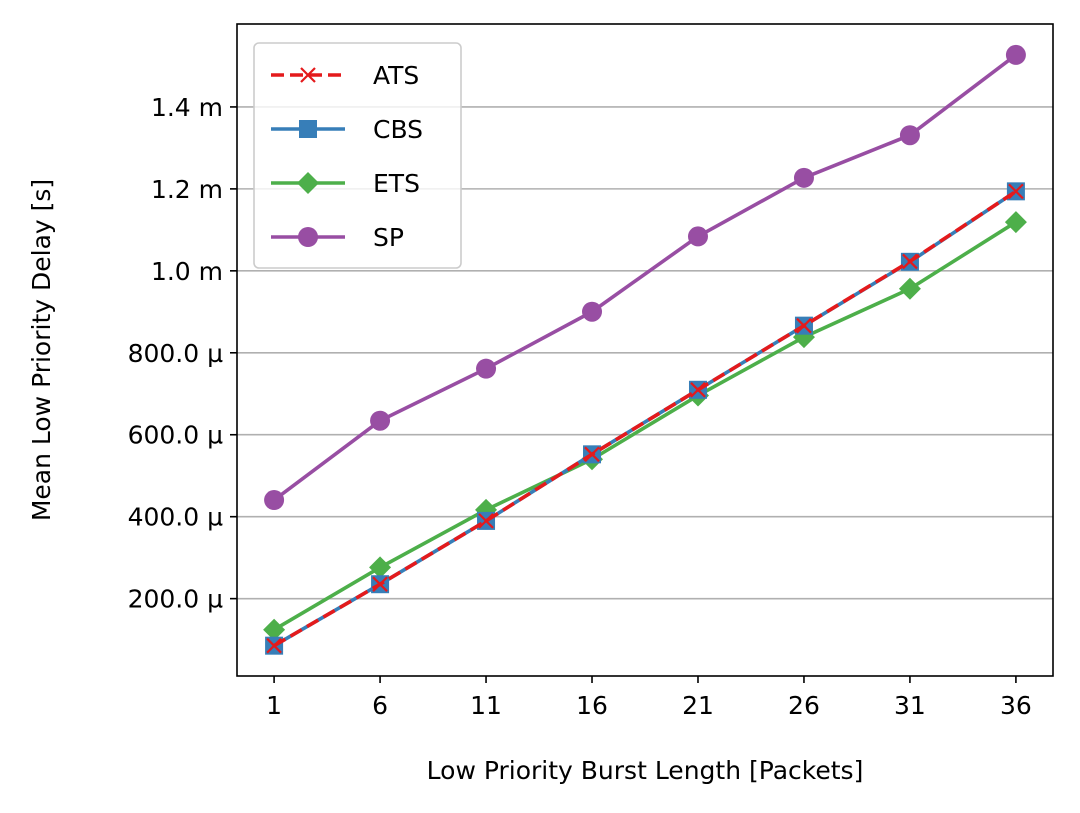 This screenshot has width=1080, height=813. Describe the element at coordinates (308, 183) in the screenshot. I see `legend-marker-ets` at that location.